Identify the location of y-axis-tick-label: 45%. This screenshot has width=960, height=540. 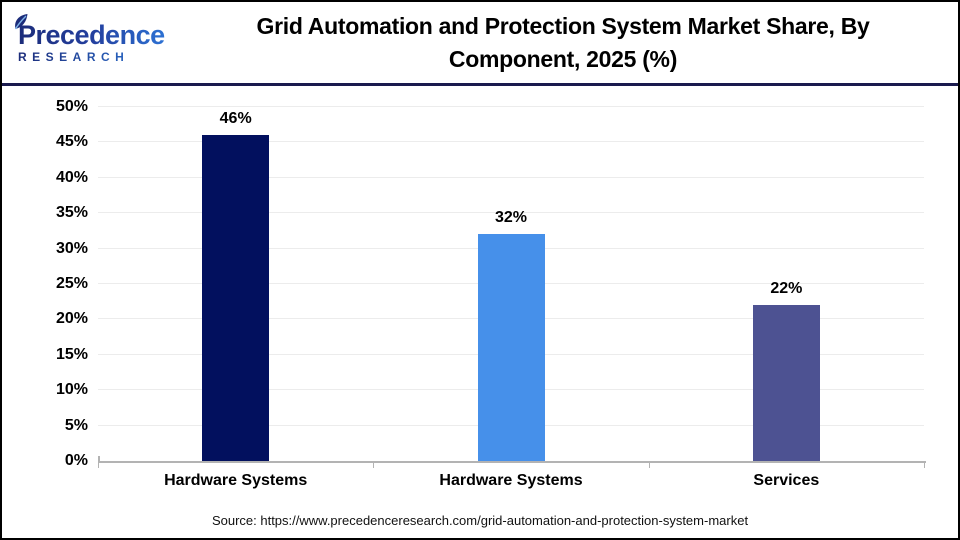
(71, 142).